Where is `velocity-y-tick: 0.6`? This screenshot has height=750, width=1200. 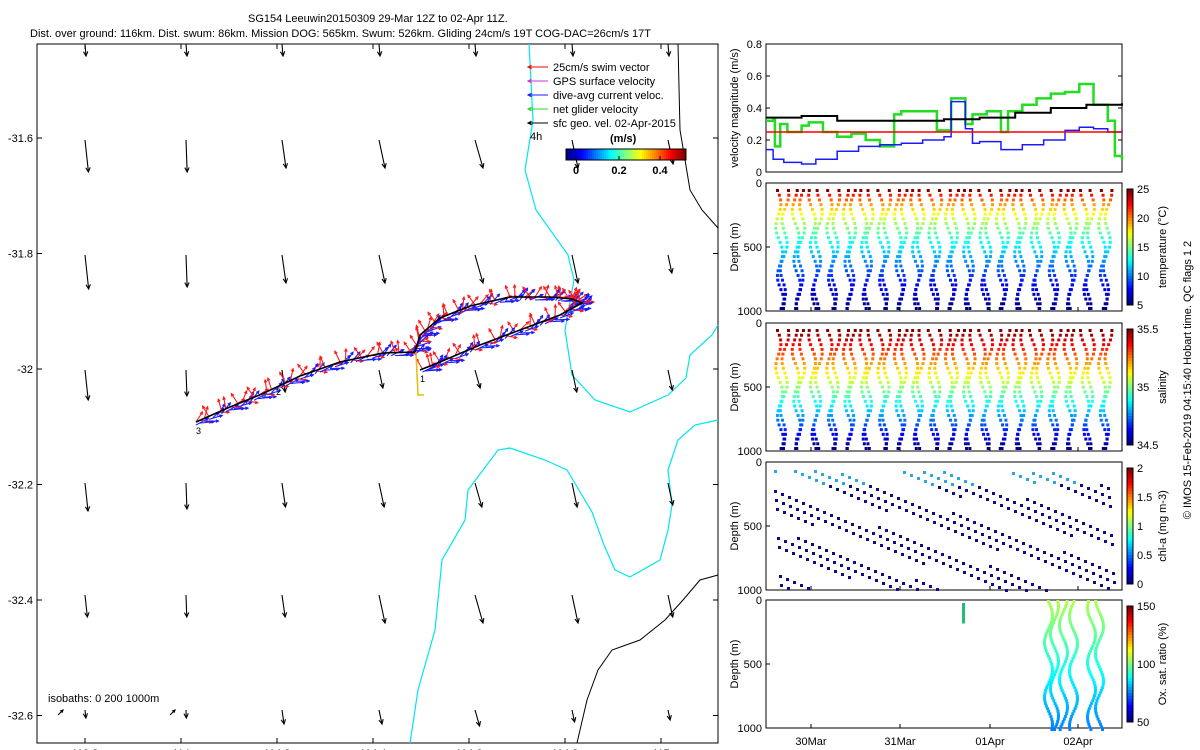 velocity-y-tick: 0.6 is located at coordinates (754, 77).